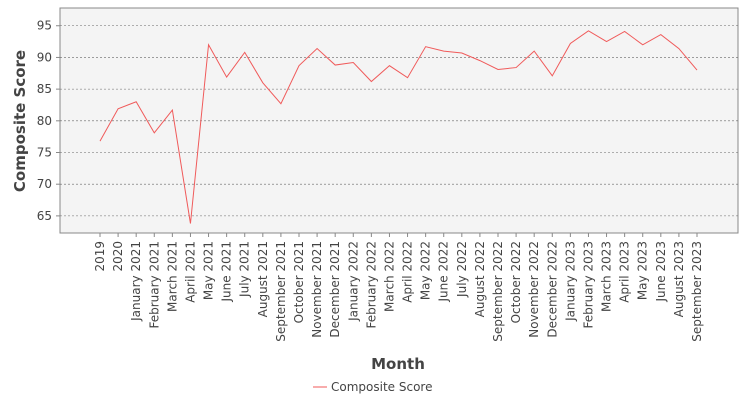  Describe the element at coordinates (172, 276) in the screenshot. I see `x-tick-label: March 2021` at that location.